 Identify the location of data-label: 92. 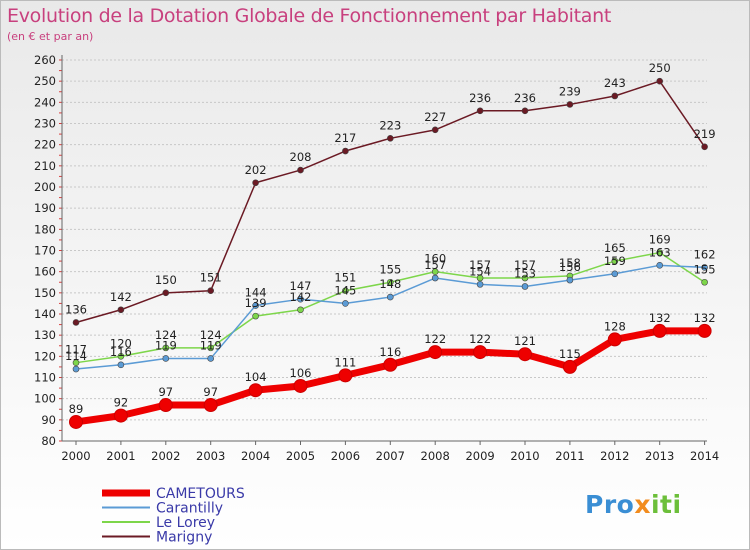
(121, 403).